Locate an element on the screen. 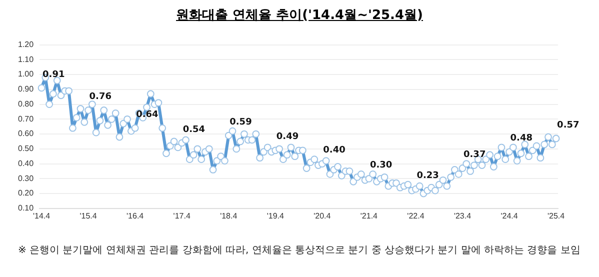 The height and width of the screenshot is (277, 599). x-tick-label: '19.4 is located at coordinates (275, 215).